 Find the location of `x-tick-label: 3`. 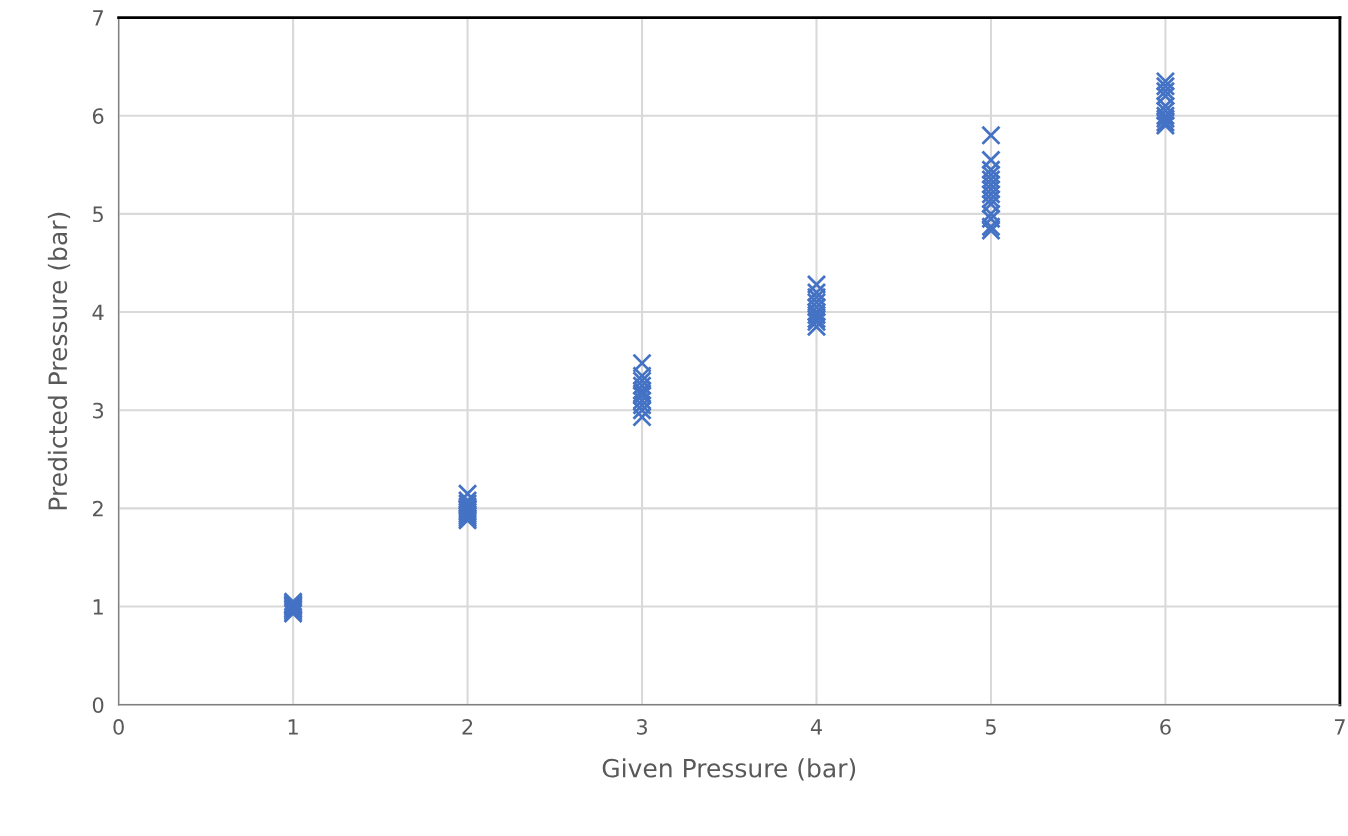

x-tick-label: 3 is located at coordinates (641, 727).